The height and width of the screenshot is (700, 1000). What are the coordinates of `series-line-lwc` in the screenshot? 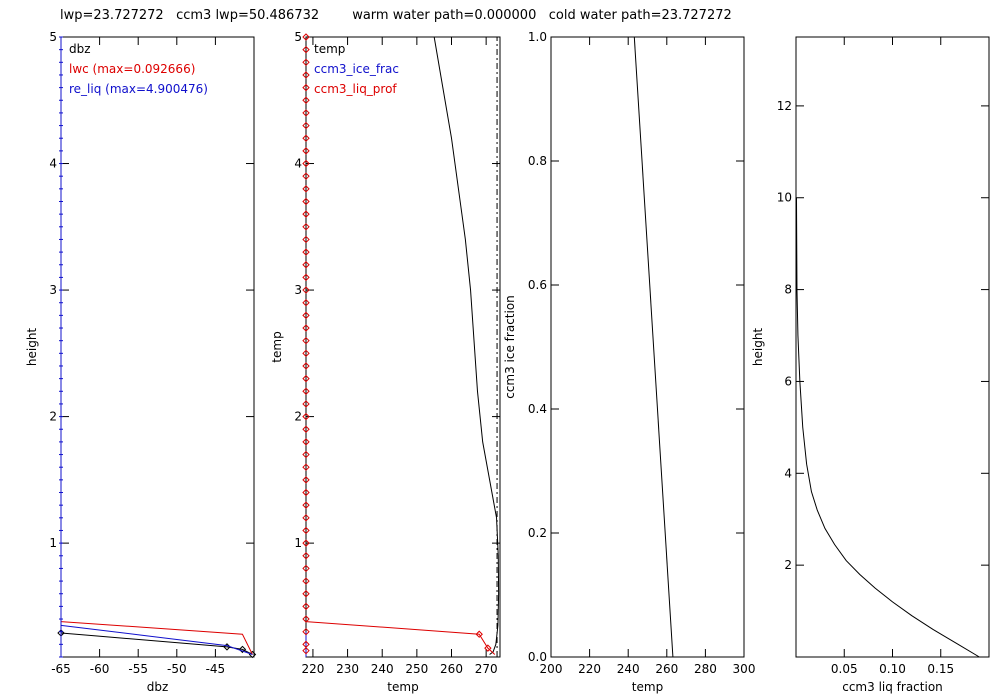 It's located at (156, 638).